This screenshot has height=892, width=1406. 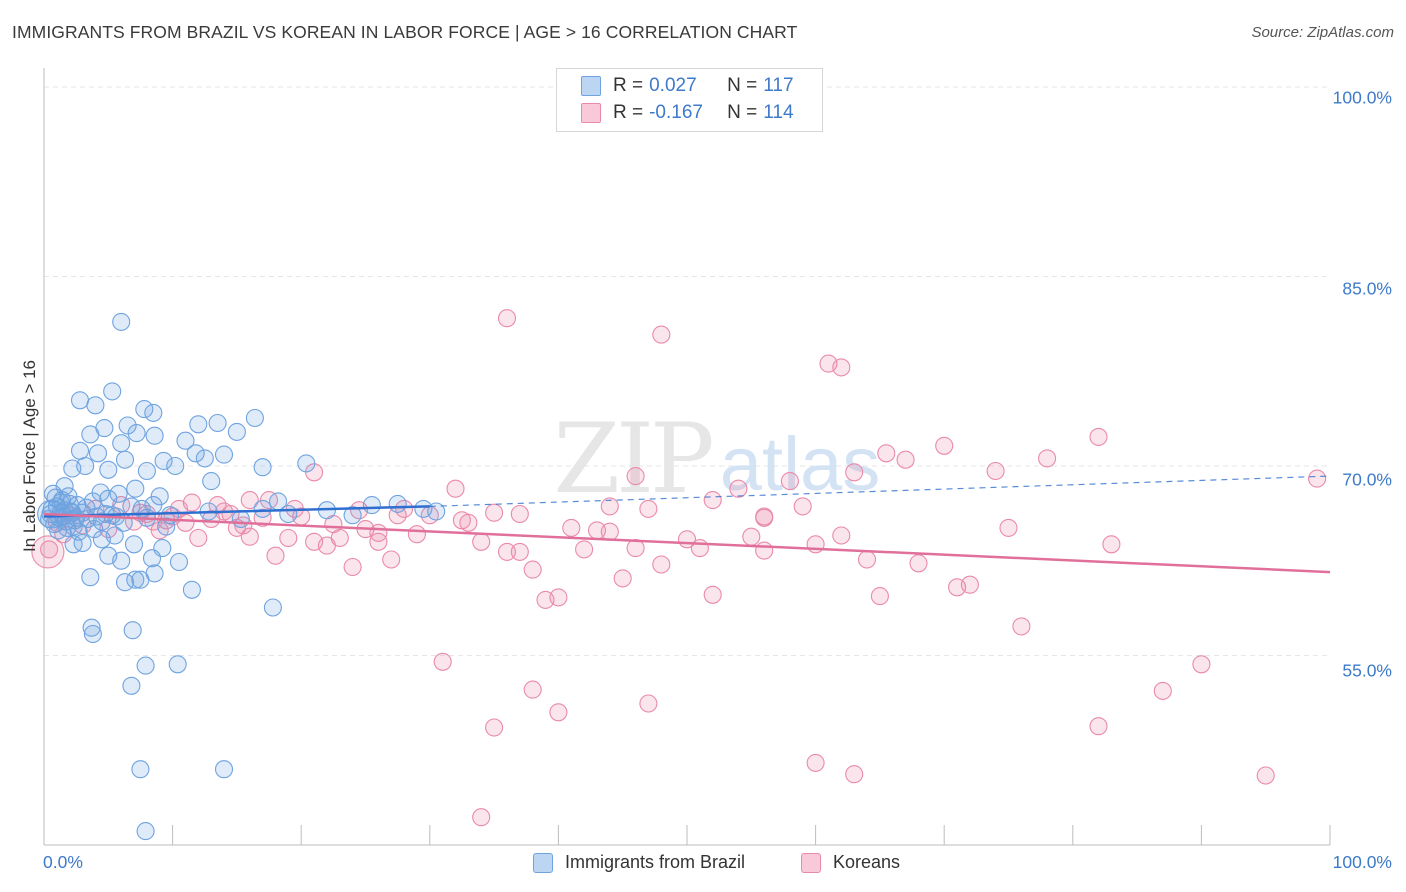 What do you see at coordinates (632, 459) in the screenshot?
I see `watermark-zip: ZIP` at bounding box center [632, 459].